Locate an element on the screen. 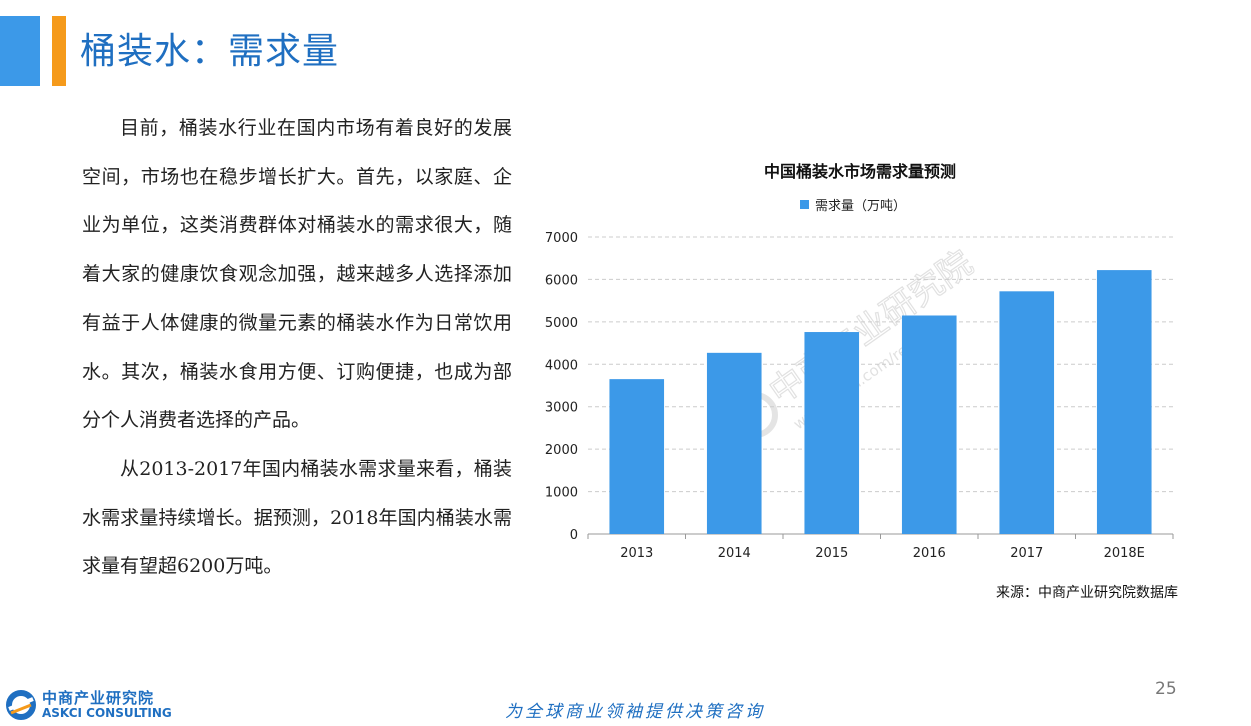 The image size is (1251, 726). x-tick-label: 2018E is located at coordinates (1124, 553).